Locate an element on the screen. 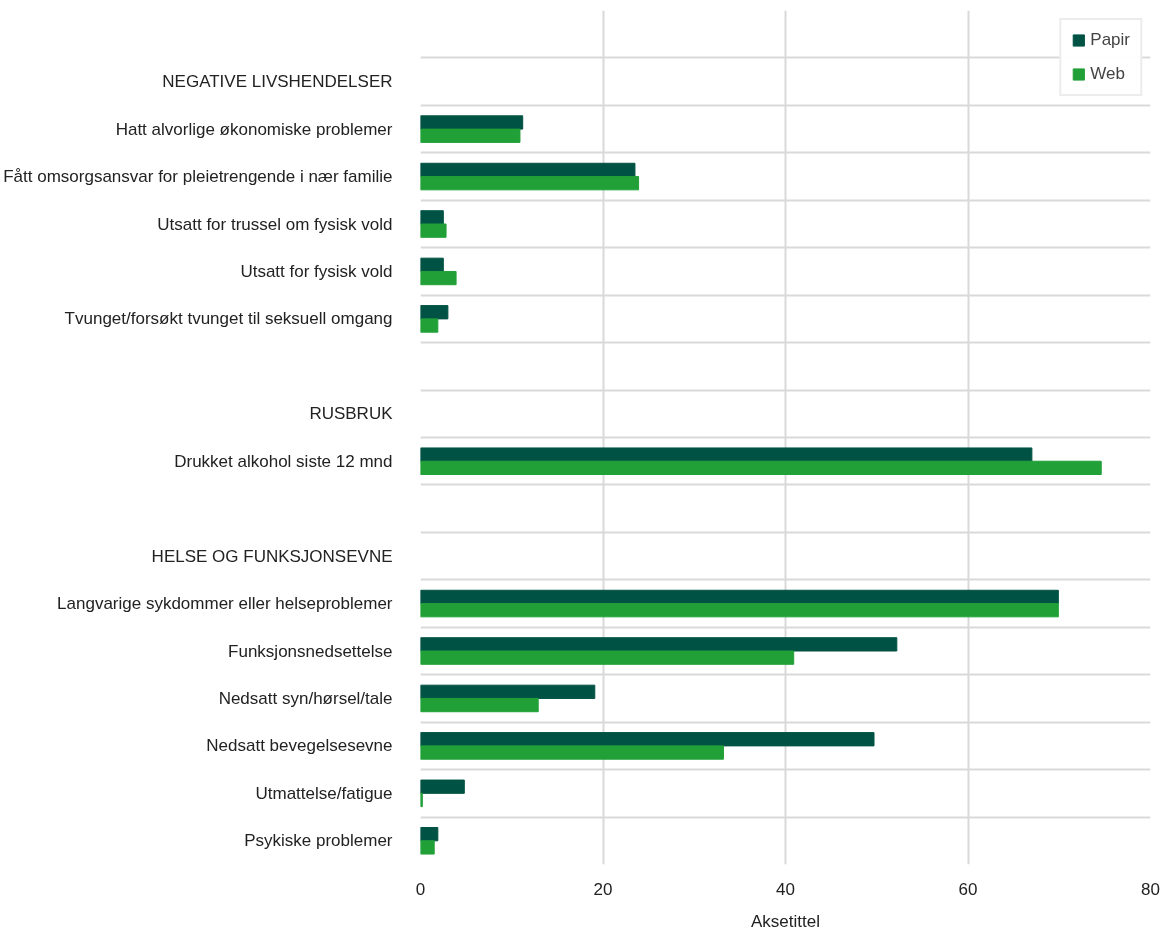 This screenshot has height=933, width=1174. x-tick-label: 0 is located at coordinates (420, 889).